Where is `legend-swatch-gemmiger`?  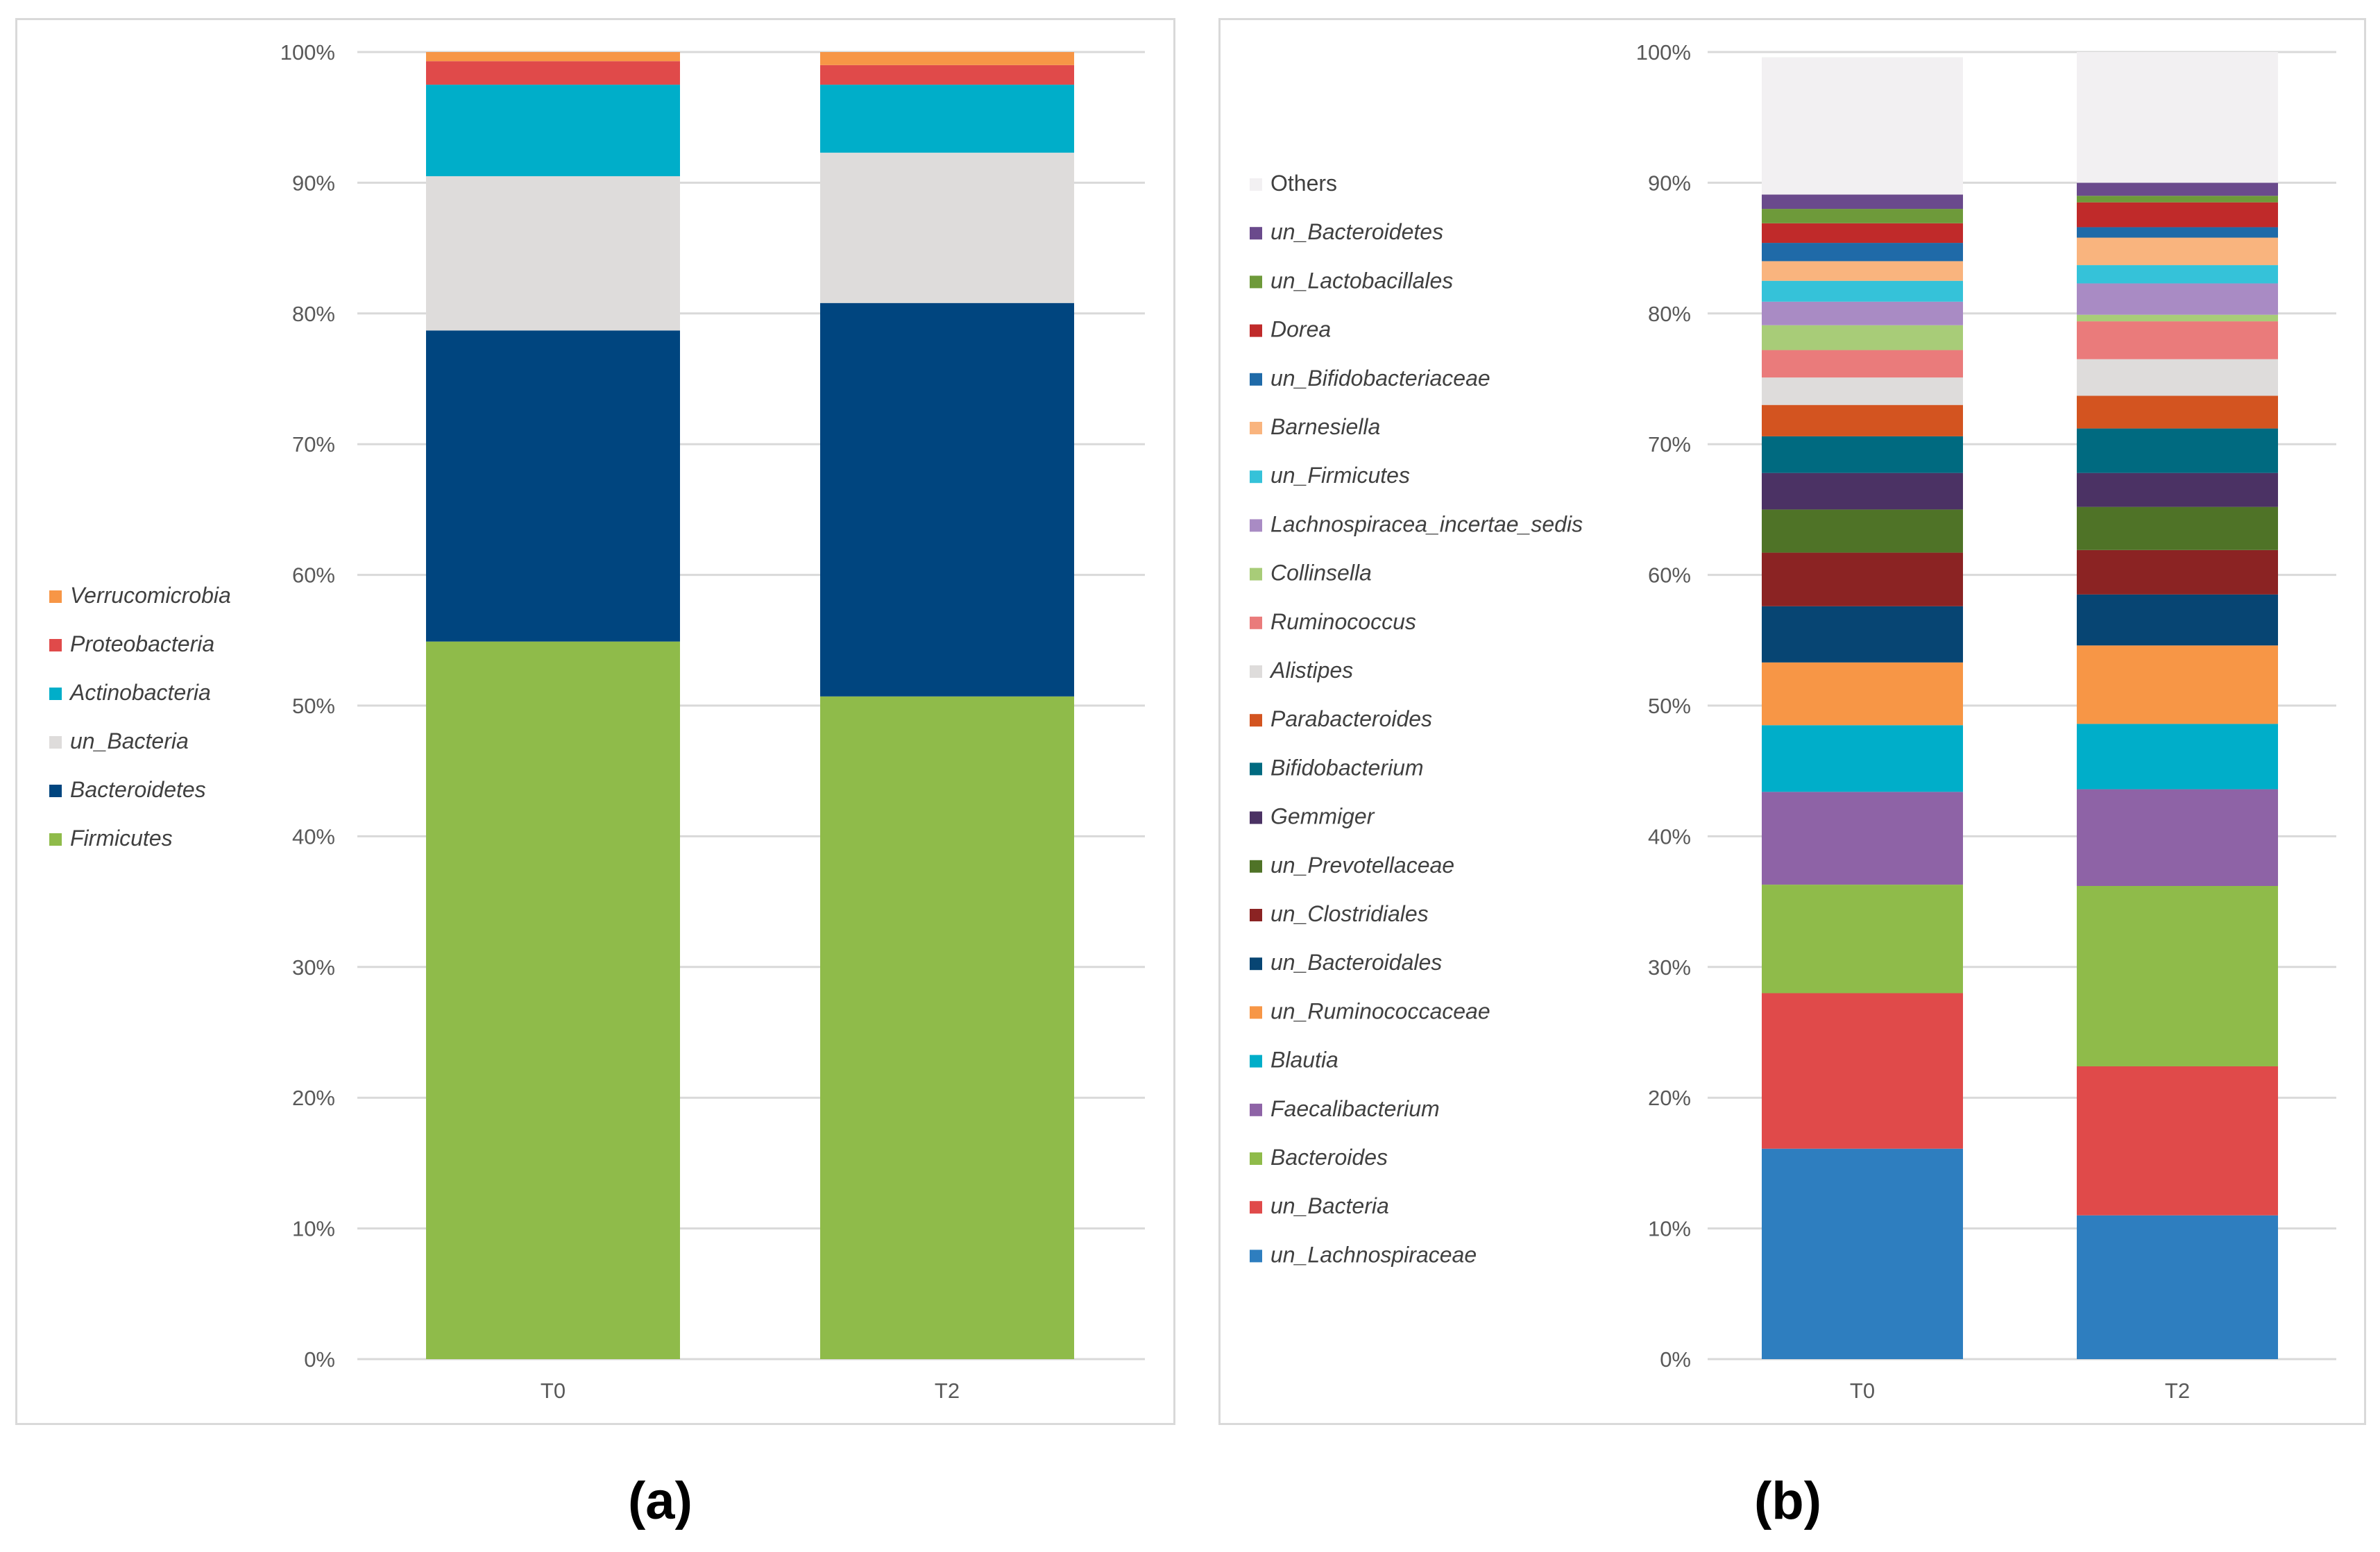 legend-swatch-gemmiger is located at coordinates (1256, 817).